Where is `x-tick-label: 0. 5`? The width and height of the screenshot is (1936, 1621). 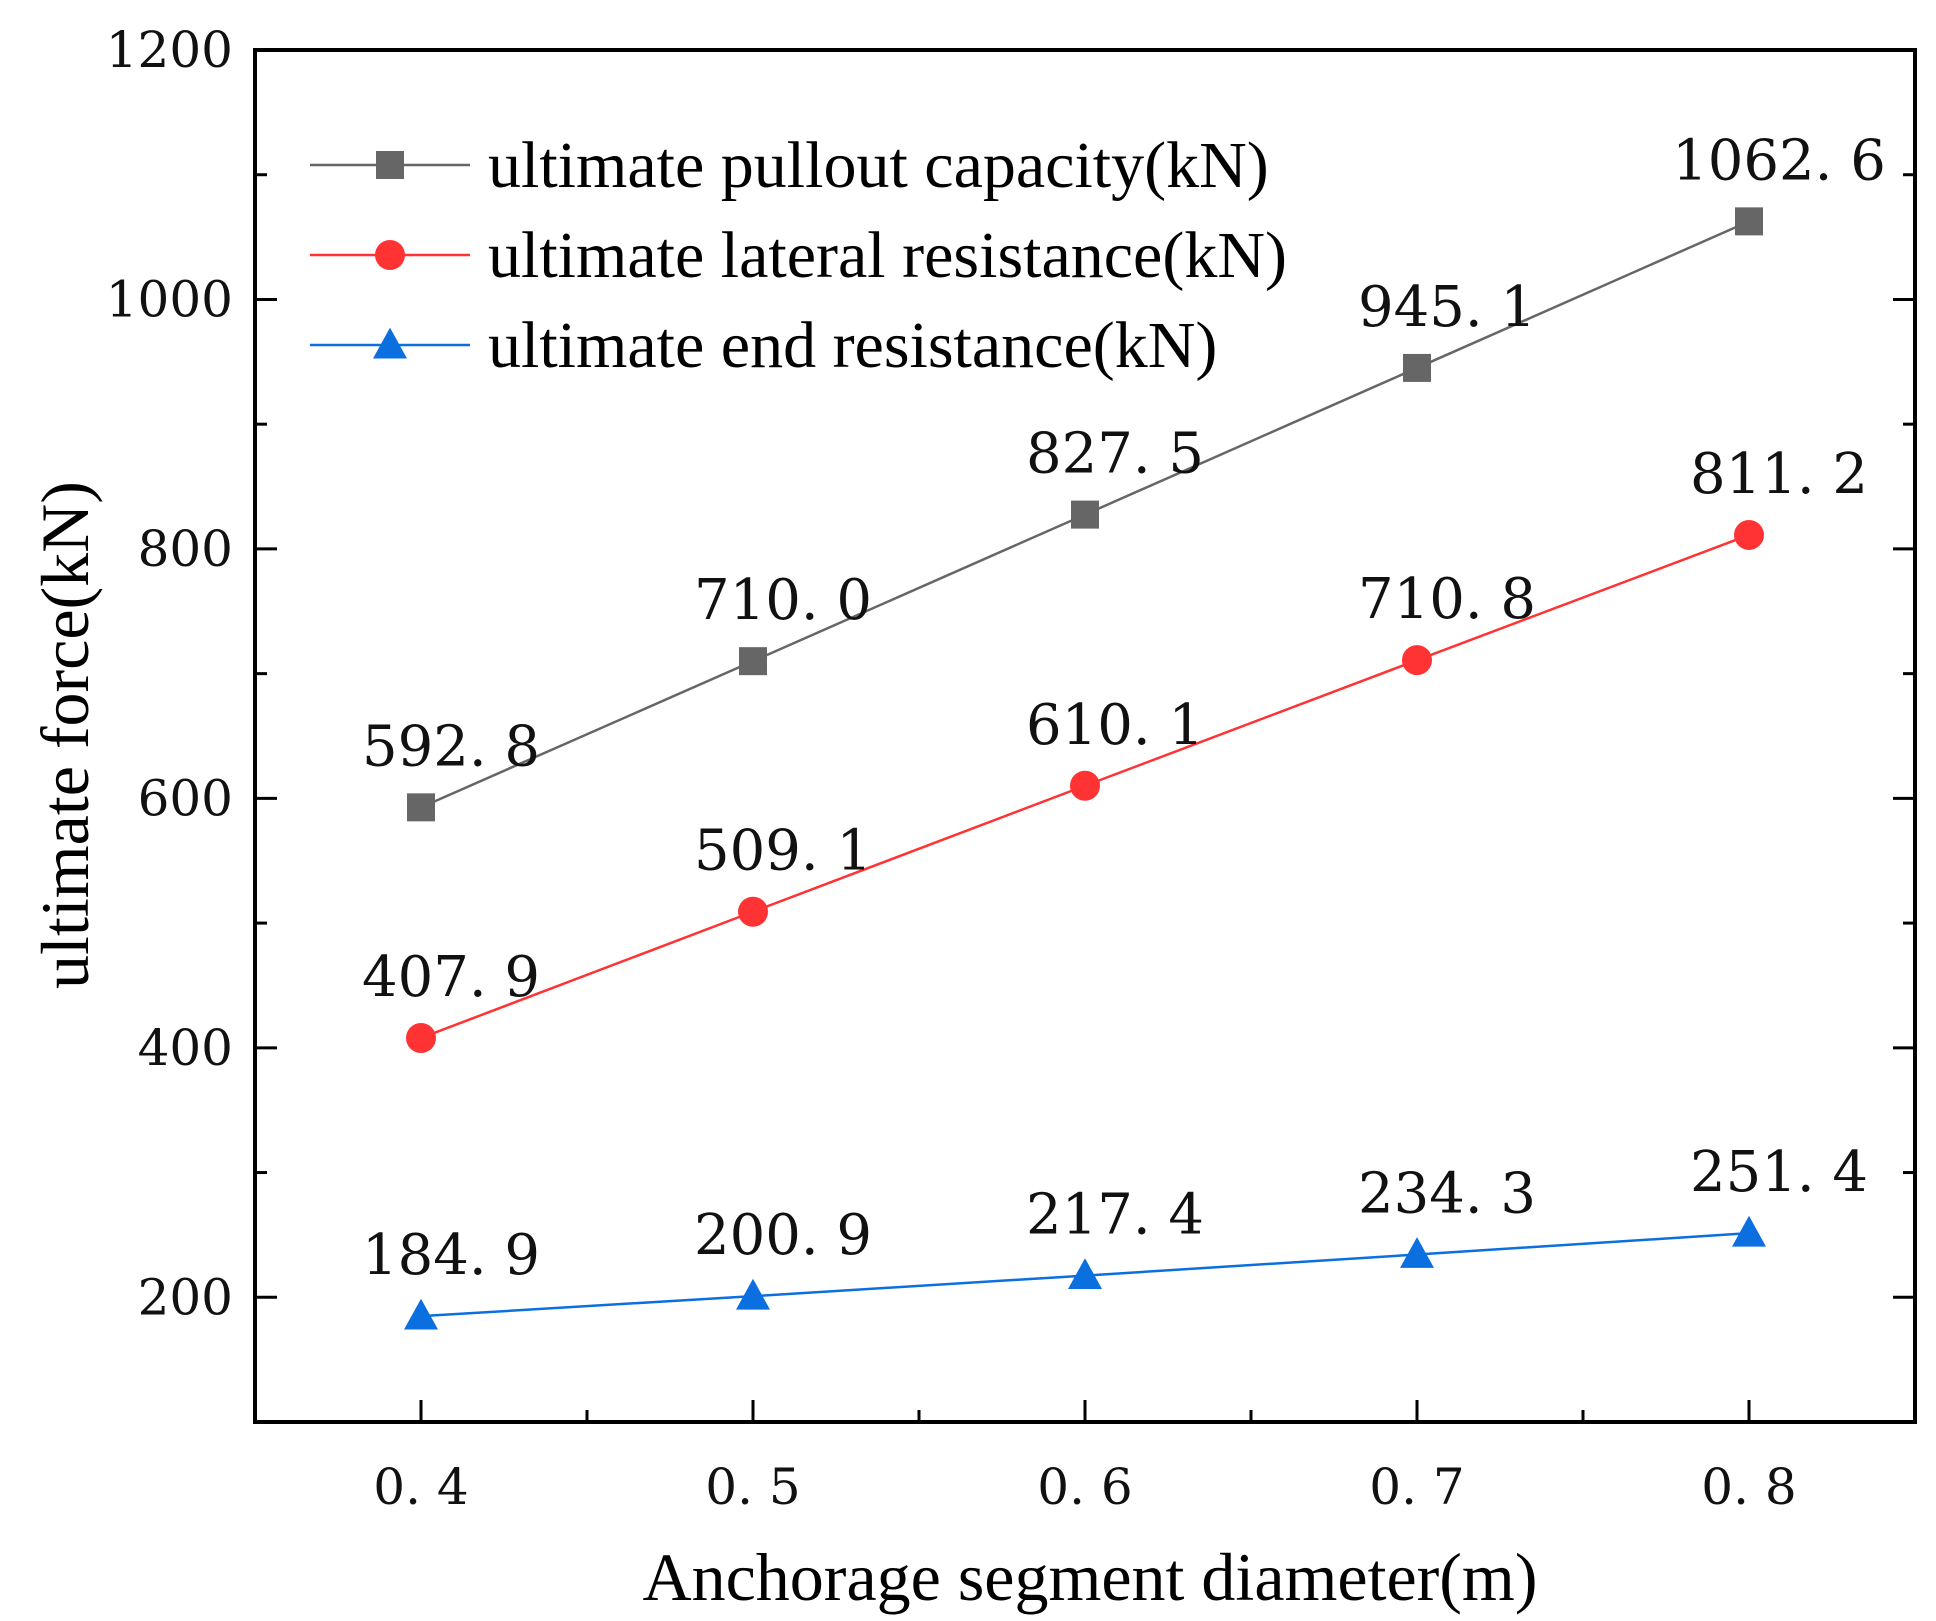
x-tick-label: 0. 5 is located at coordinates (752, 1487).